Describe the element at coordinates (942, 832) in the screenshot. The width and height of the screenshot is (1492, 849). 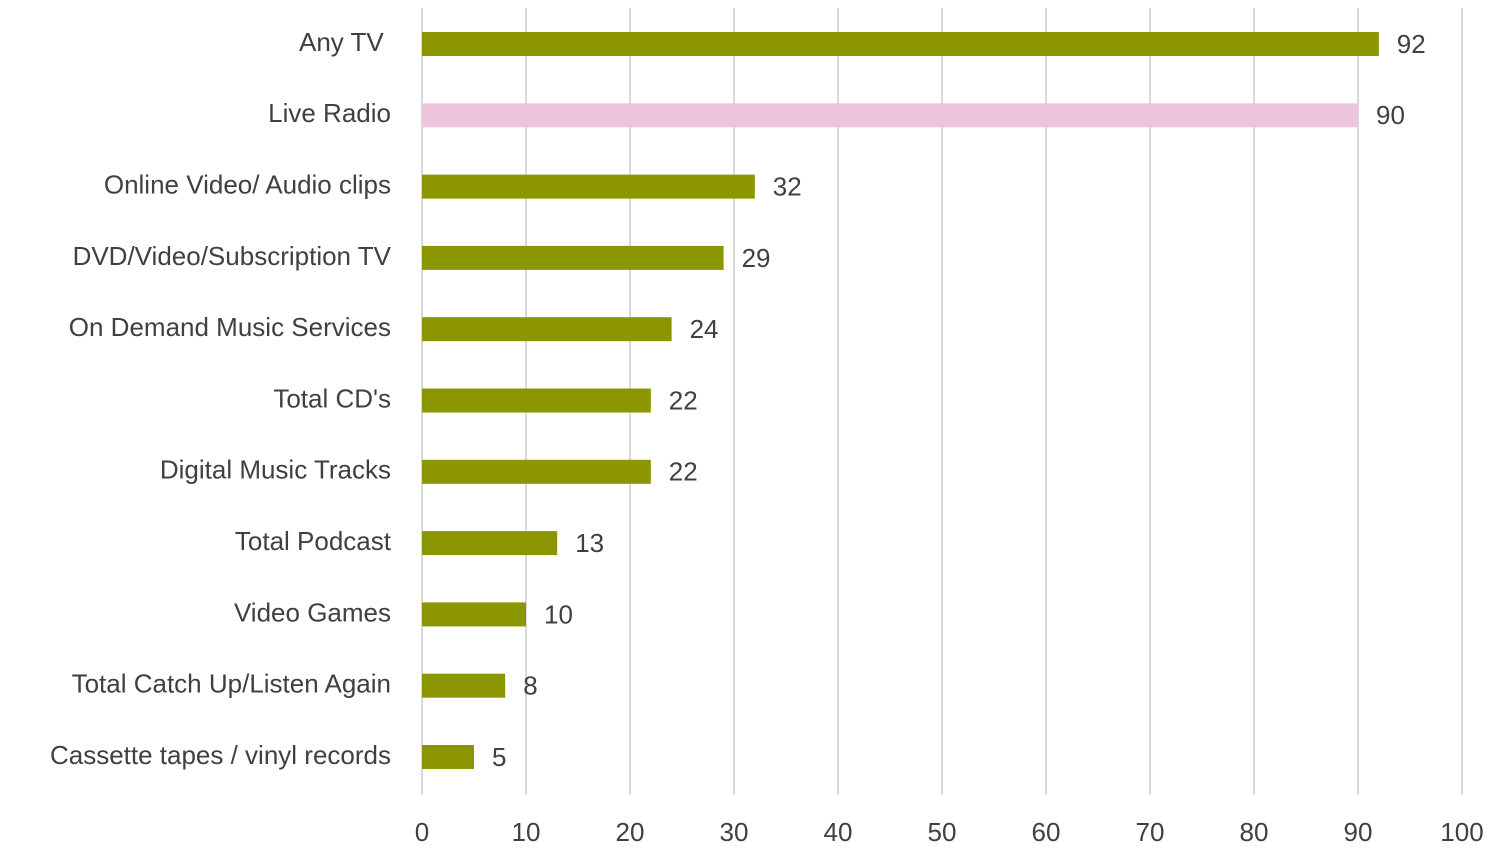
I see `x-tick-label: 50` at that location.